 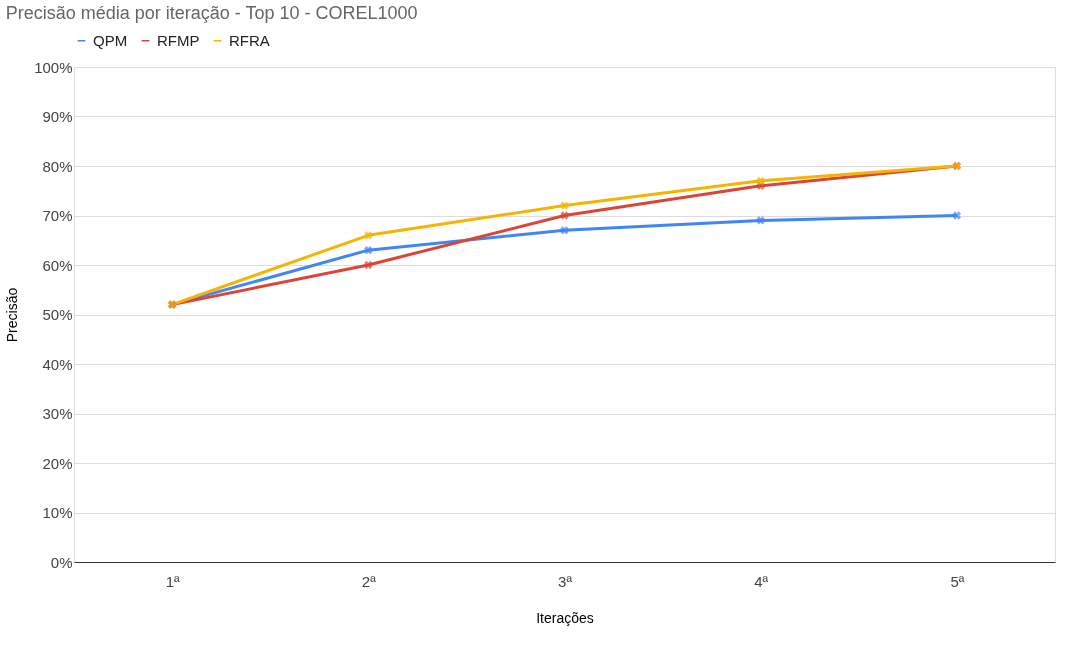 I want to click on chart-title: Precisão média por iteração - Top 10 - COREL1000, so click(x=211, y=13).